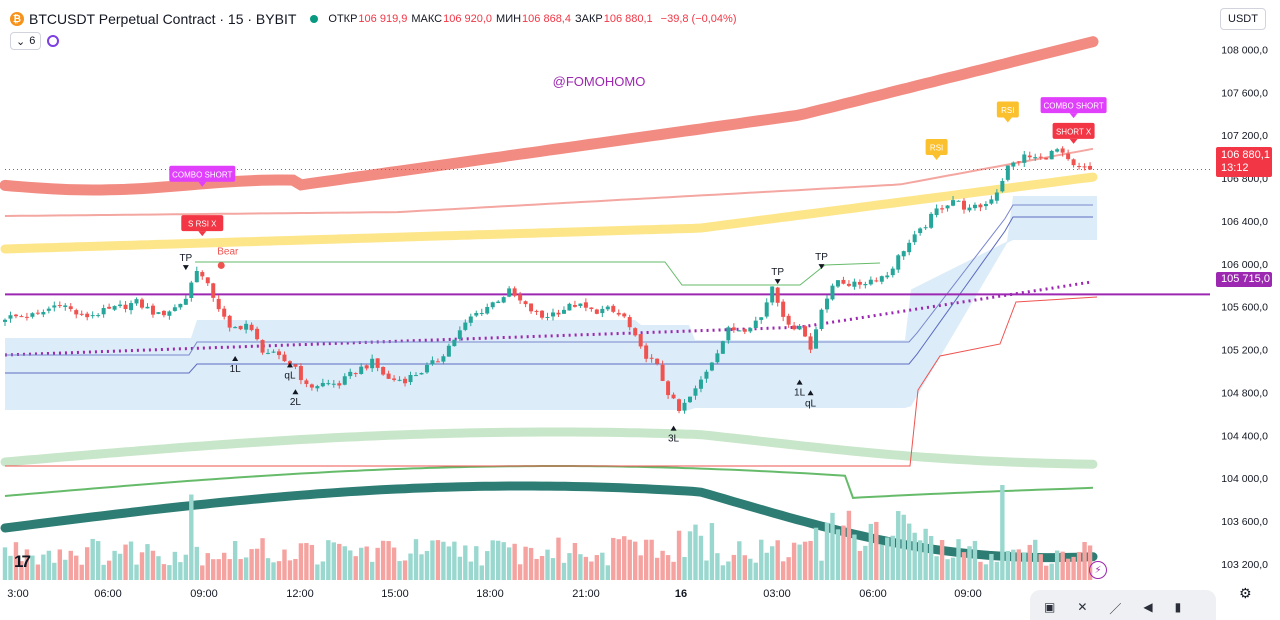 The height and width of the screenshot is (620, 1280). Describe the element at coordinates (26, 41) in the screenshot. I see `indicators-toggle-button: ⌄ 6` at that location.